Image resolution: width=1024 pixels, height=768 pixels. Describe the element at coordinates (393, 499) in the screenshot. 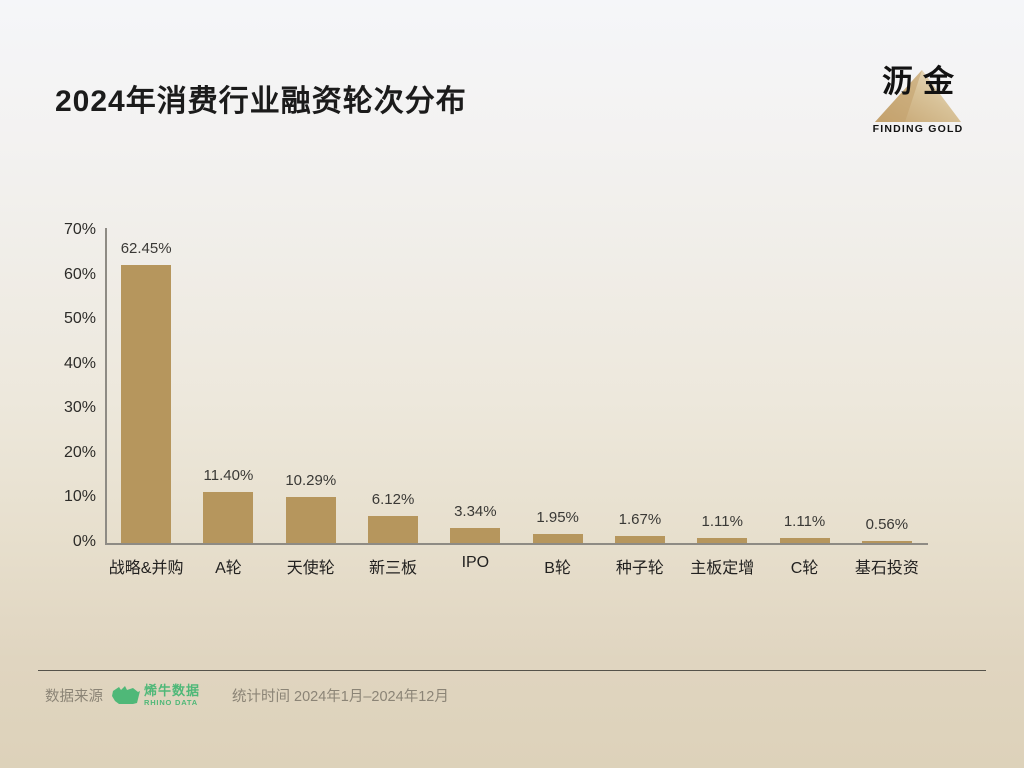

I see `bar-value-label: 6.12%` at that location.